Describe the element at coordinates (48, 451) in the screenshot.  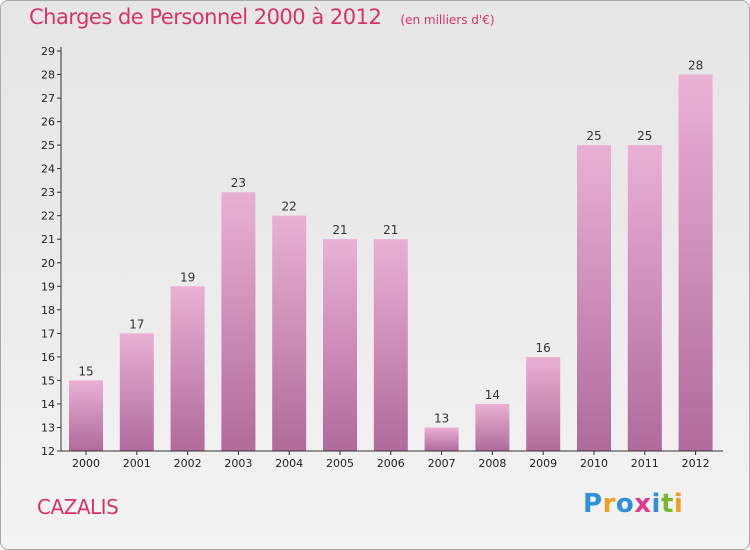
I see `y-tick-label: 12` at that location.